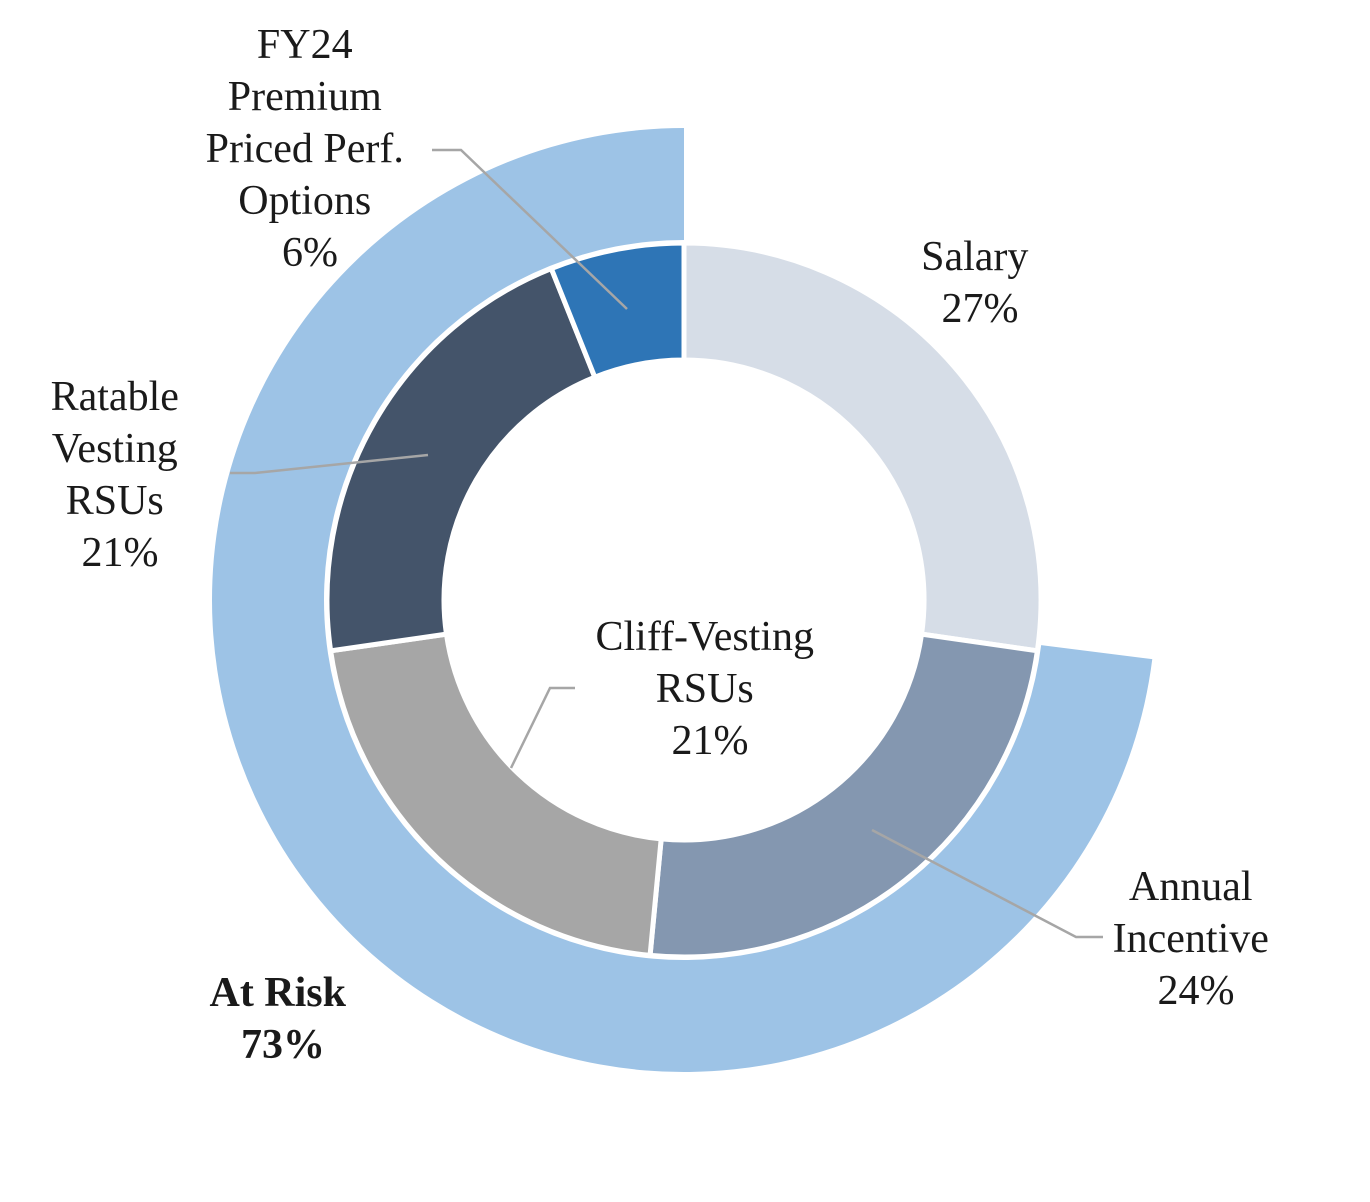 This screenshot has width=1370, height=1202. Describe the element at coordinates (617, 310) in the screenshot. I see `inner-slice-fy24-options` at that location.